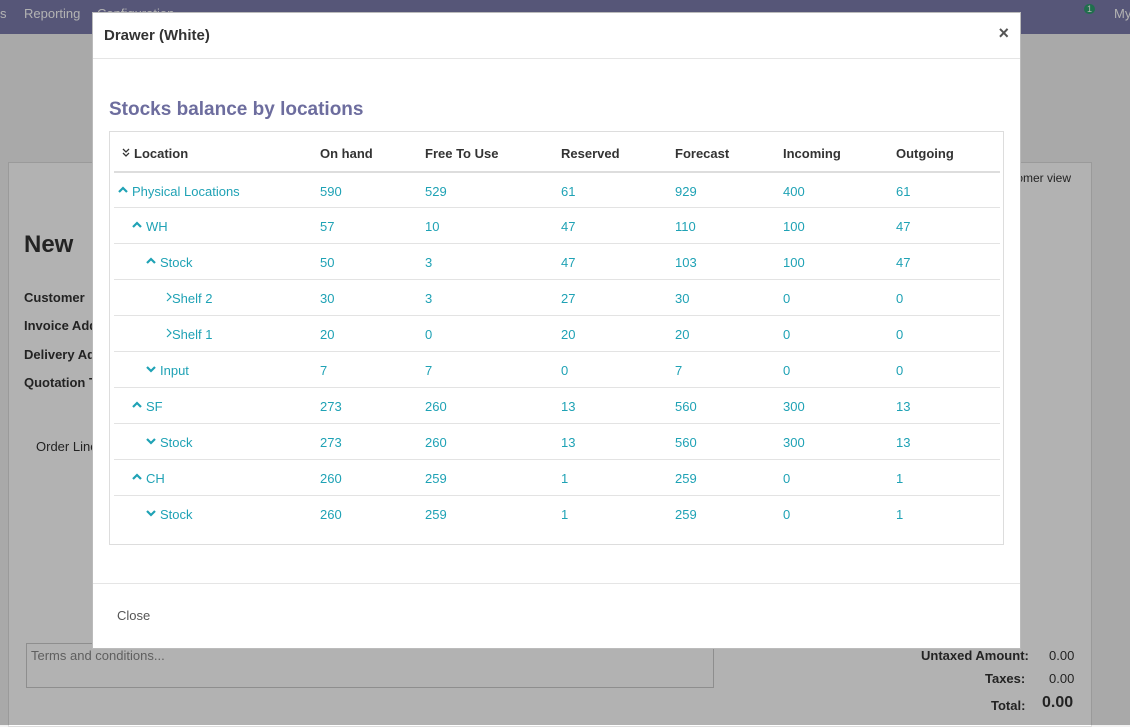 This screenshot has width=1130, height=727. What do you see at coordinates (192, 334) in the screenshot?
I see `location-name: Shelf 1` at bounding box center [192, 334].